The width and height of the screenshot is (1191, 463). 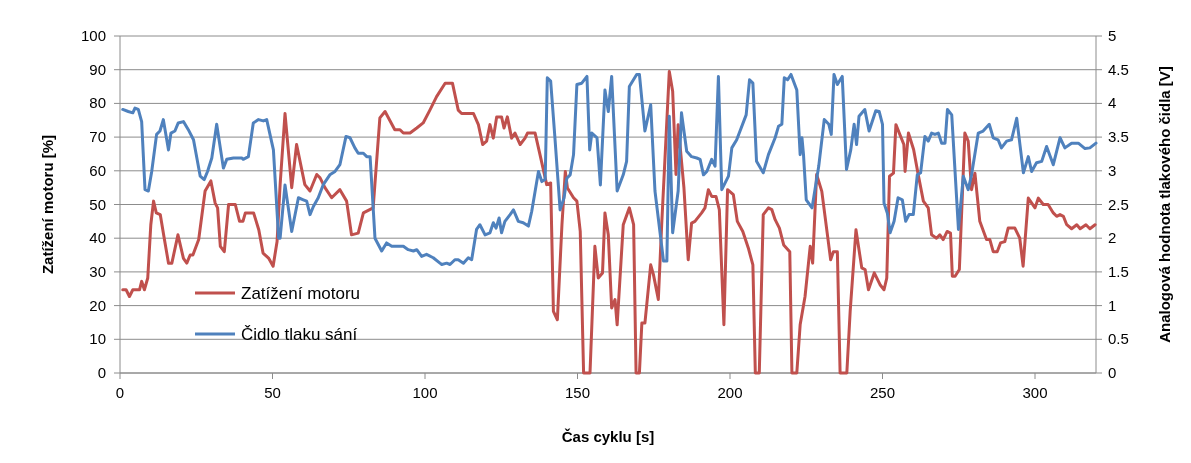 I want to click on y2-tick-label: 4.5, so click(x=1118, y=69).